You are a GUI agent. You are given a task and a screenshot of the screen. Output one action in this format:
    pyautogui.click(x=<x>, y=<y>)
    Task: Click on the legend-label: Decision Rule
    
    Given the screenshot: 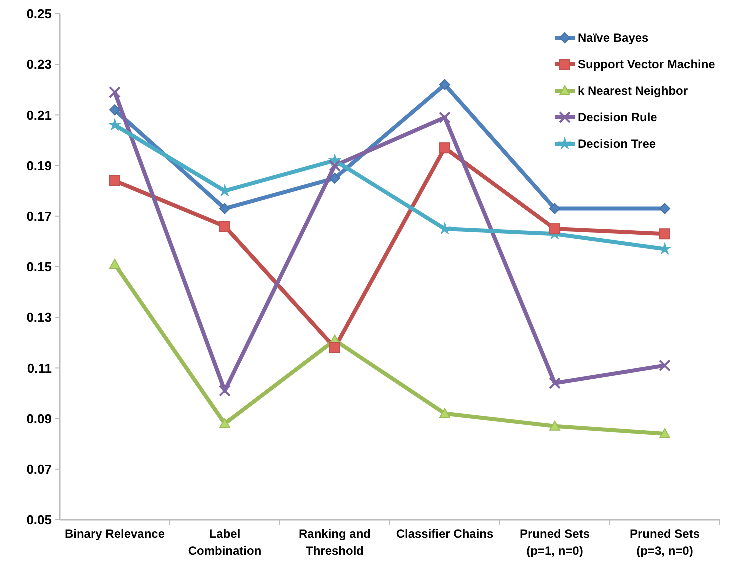 What is the action you would take?
    pyautogui.click(x=618, y=117)
    